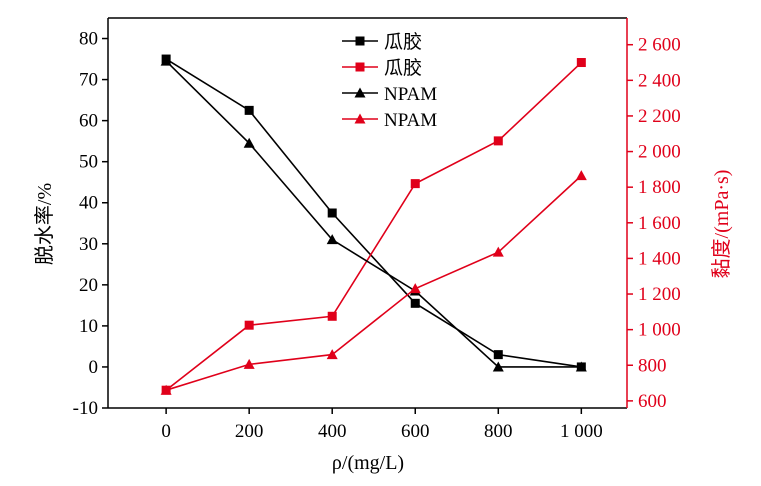 The width and height of the screenshot is (761, 486). I want to click on right-tick-label: 1 800, so click(659, 187).